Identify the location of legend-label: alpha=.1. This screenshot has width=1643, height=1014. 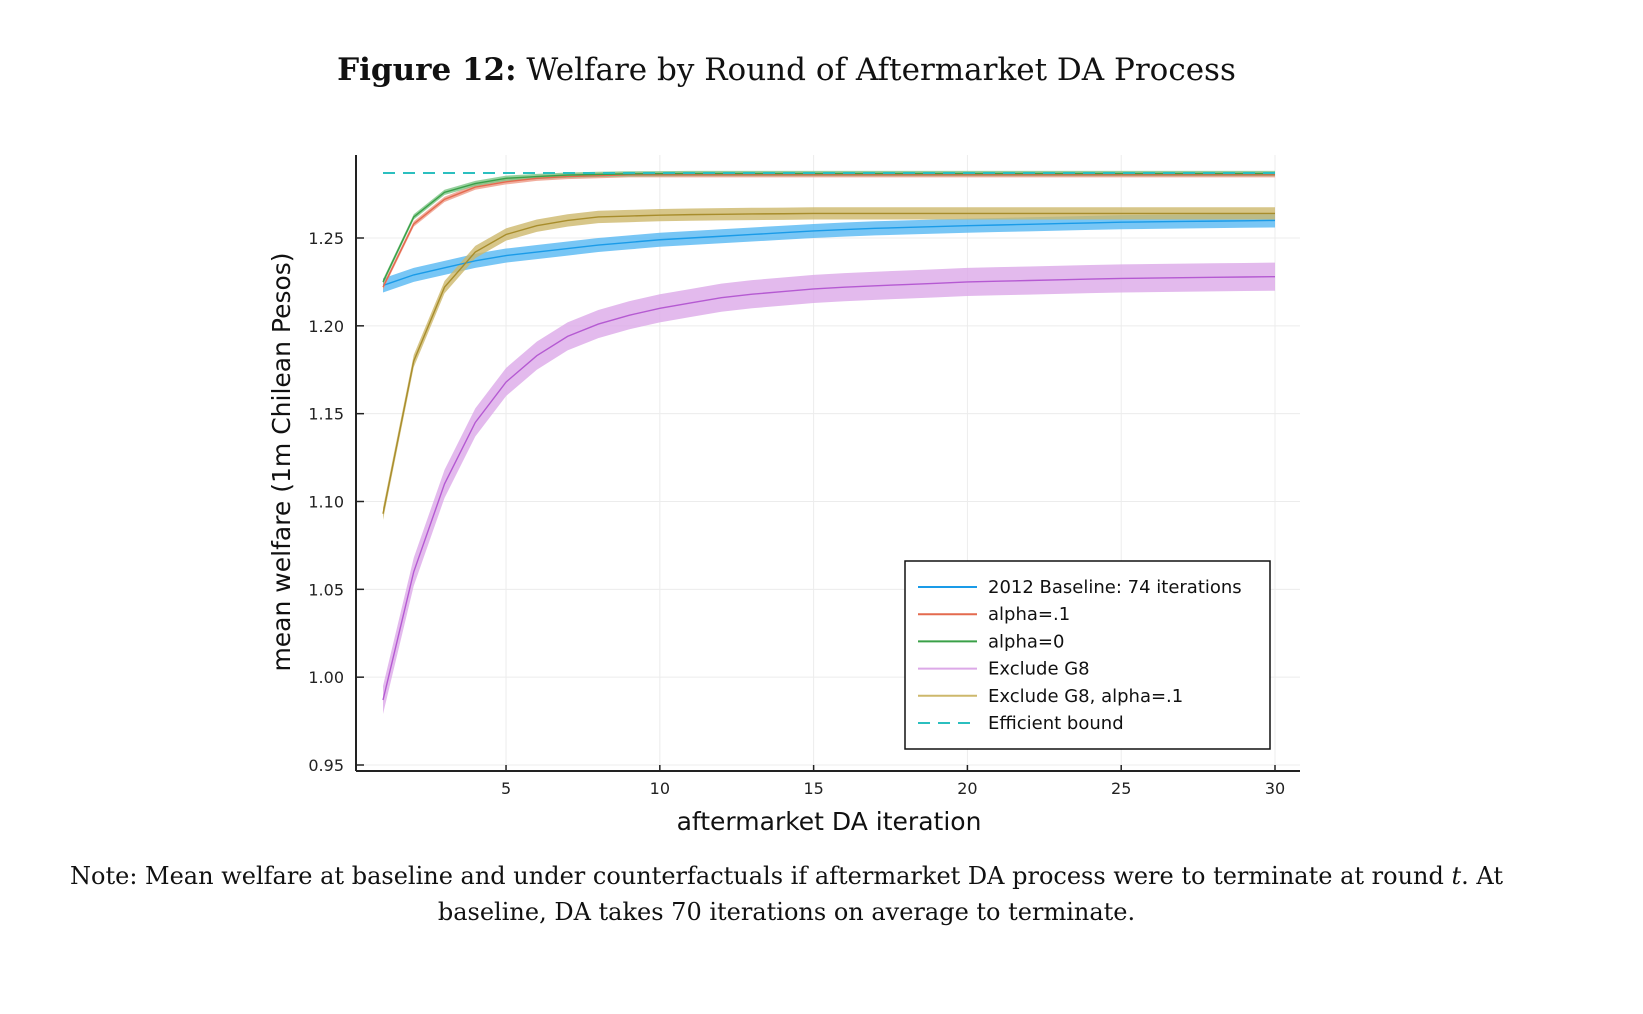
(1029, 614).